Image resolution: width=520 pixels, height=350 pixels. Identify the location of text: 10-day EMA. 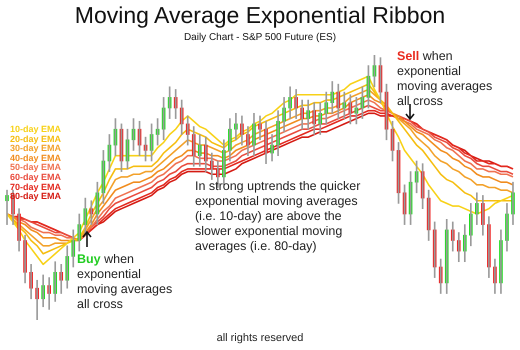
(36, 129).